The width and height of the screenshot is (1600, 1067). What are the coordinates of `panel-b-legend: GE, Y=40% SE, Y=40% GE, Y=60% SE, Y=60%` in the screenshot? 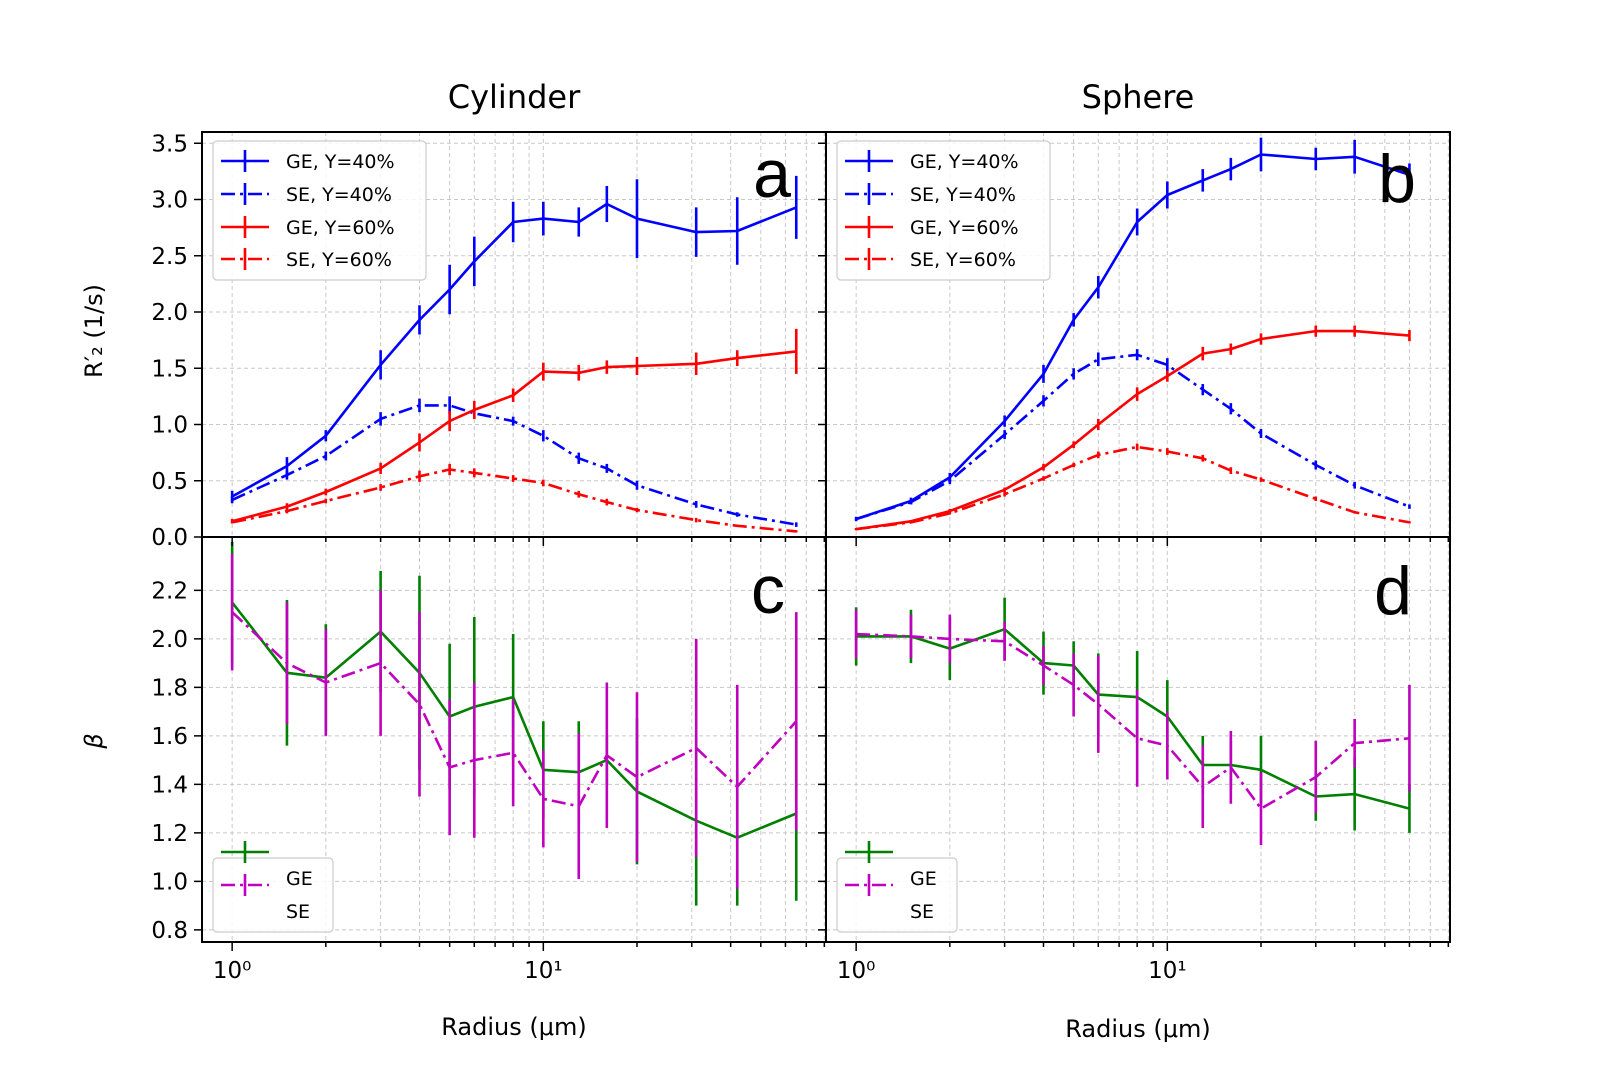 It's located at (943, 210).